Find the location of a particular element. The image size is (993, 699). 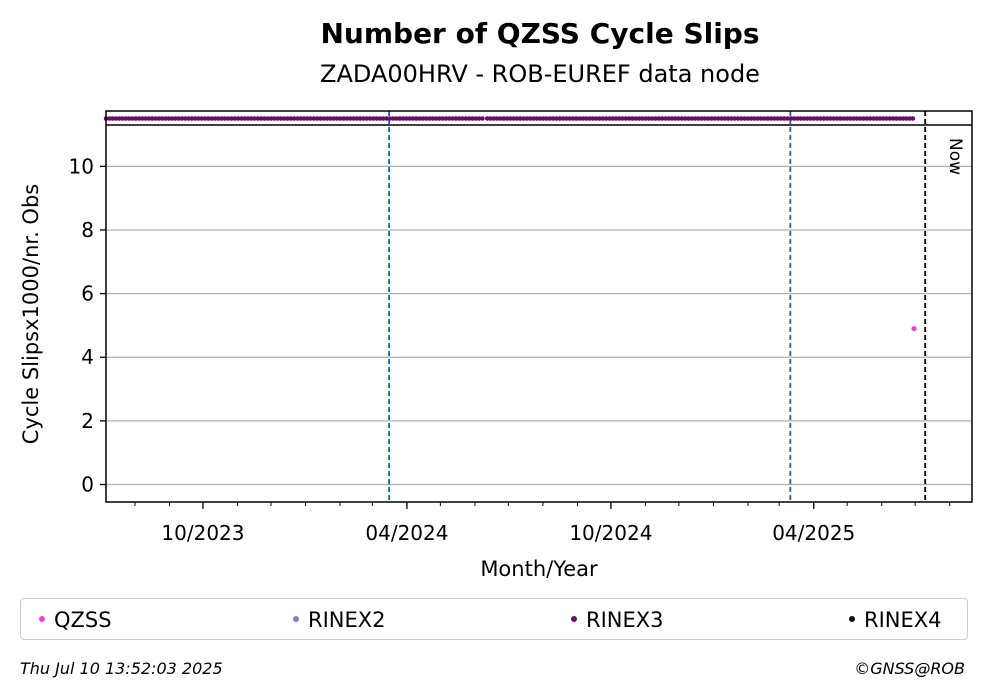

chart-title: Number of QZSS Cycle Slips is located at coordinates (539, 33).